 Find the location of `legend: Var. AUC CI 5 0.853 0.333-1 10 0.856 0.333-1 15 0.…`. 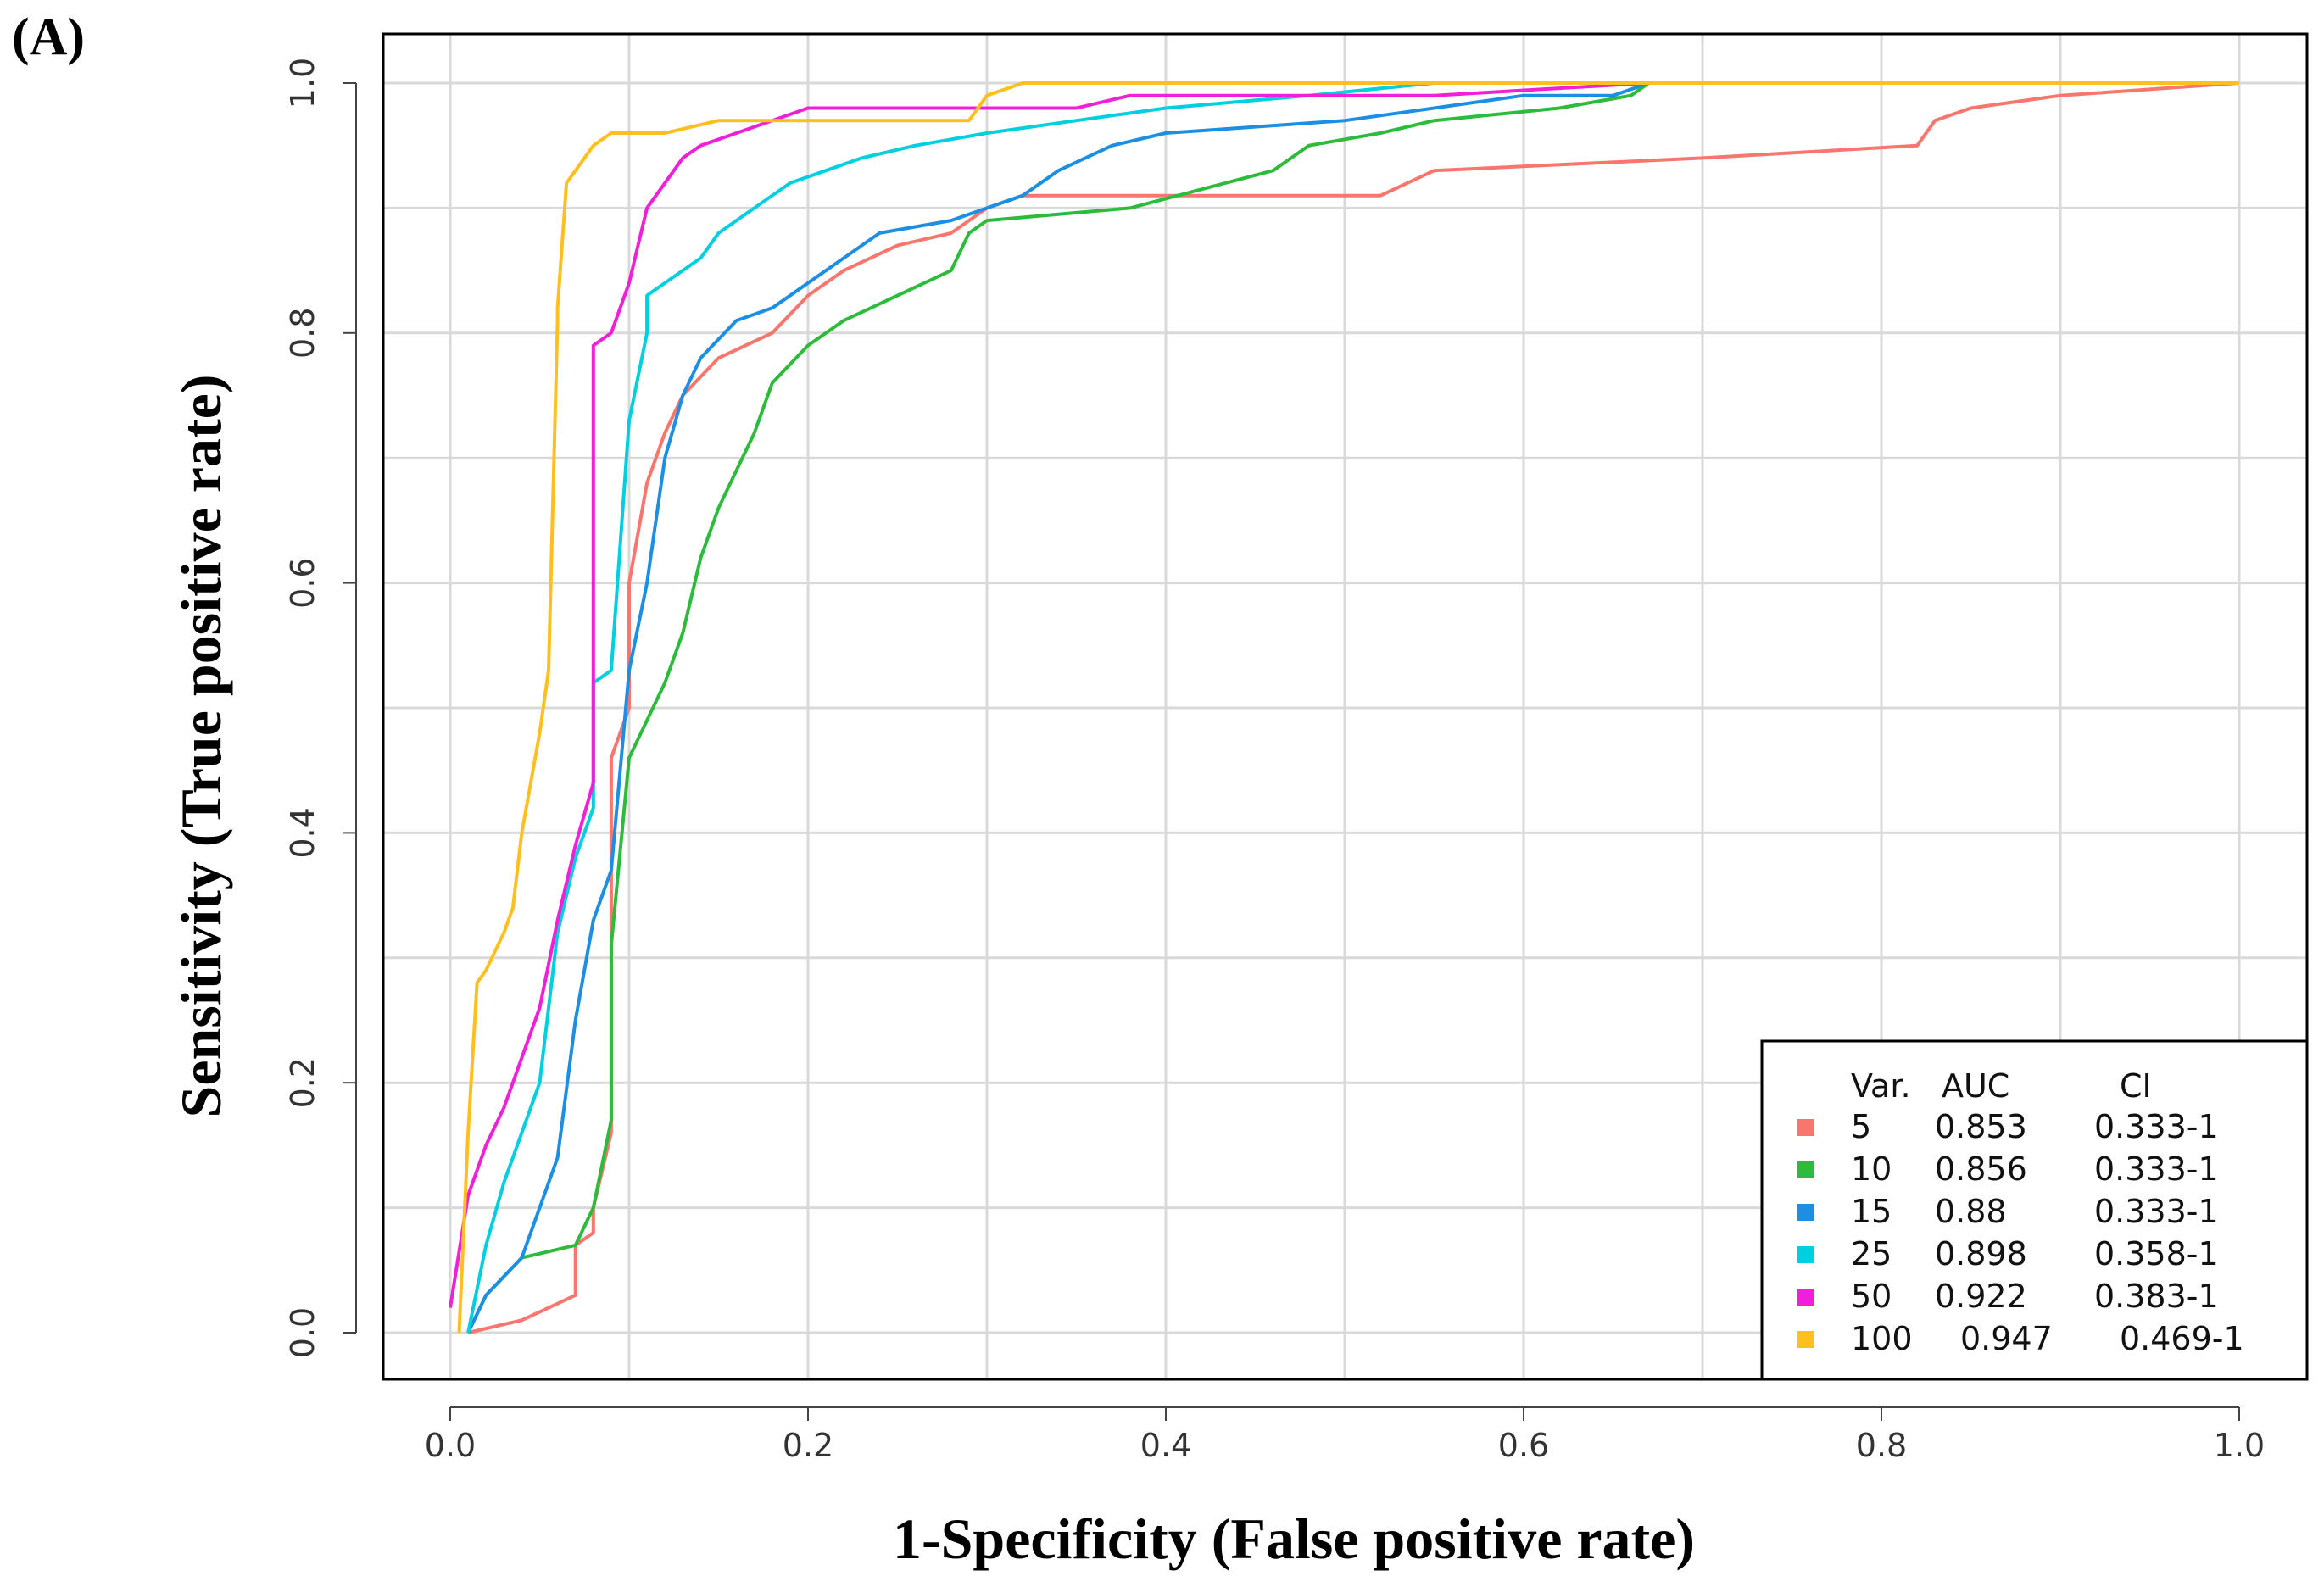

legend: Var. AUC CI 5 0.853 0.333-1 10 0.856 0.333-1 15 0.… is located at coordinates (2035, 1210).